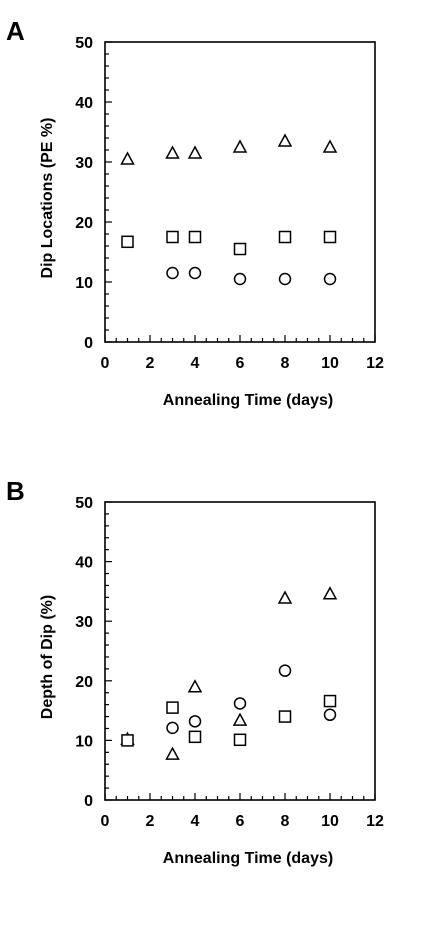 Image resolution: width=423 pixels, height=932 pixels. Describe the element at coordinates (15, 491) in the screenshot. I see `panel-label: B` at that location.